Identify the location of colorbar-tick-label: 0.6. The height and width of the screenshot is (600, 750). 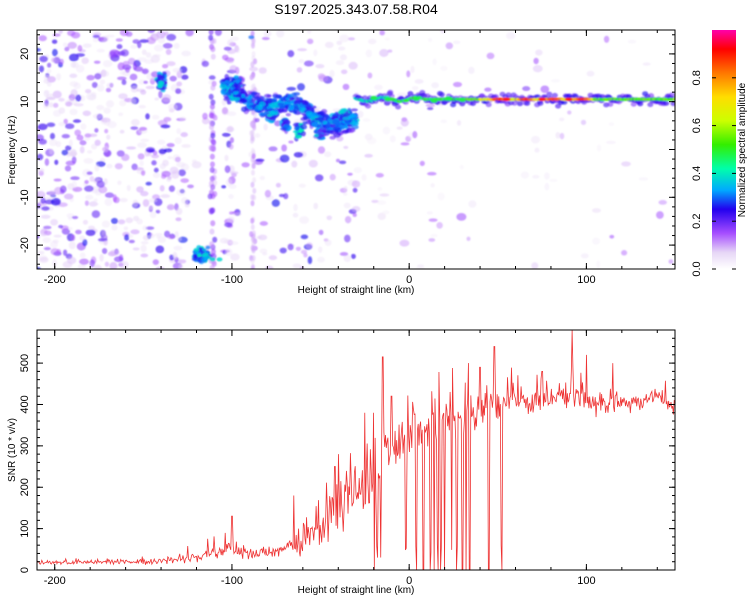
(697, 125).